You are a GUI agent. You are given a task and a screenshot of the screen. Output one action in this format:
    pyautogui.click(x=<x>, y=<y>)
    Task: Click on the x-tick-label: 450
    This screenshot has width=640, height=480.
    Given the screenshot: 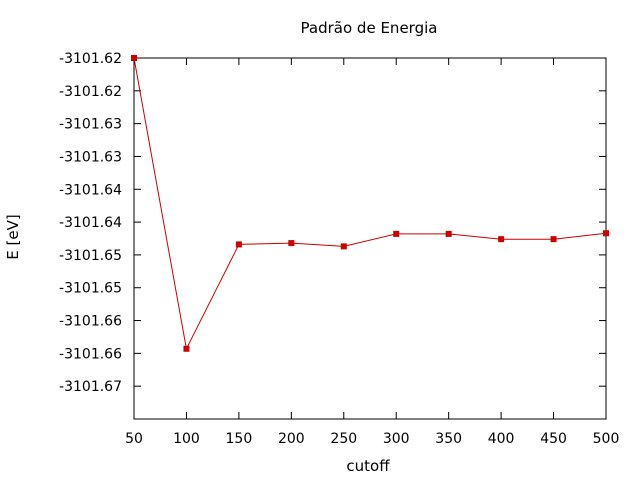 What is the action you would take?
    pyautogui.click(x=553, y=439)
    